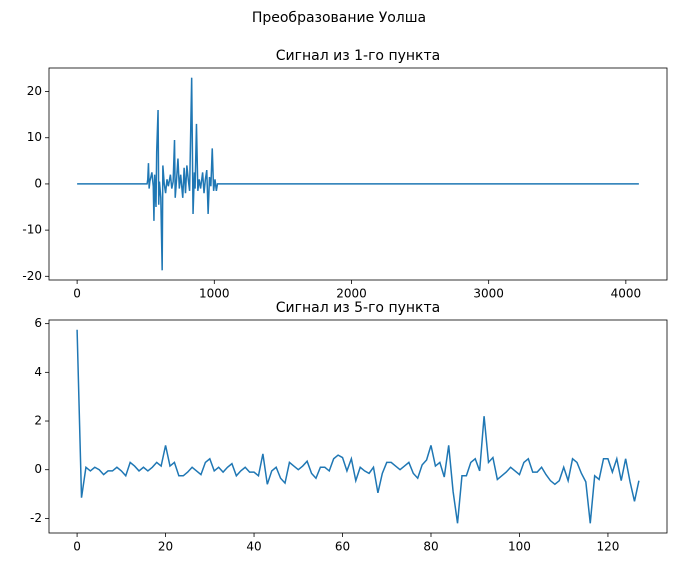 The height and width of the screenshot is (565, 678). Describe the element at coordinates (32, 276) in the screenshot. I see `y-tick-label: -20` at that location.